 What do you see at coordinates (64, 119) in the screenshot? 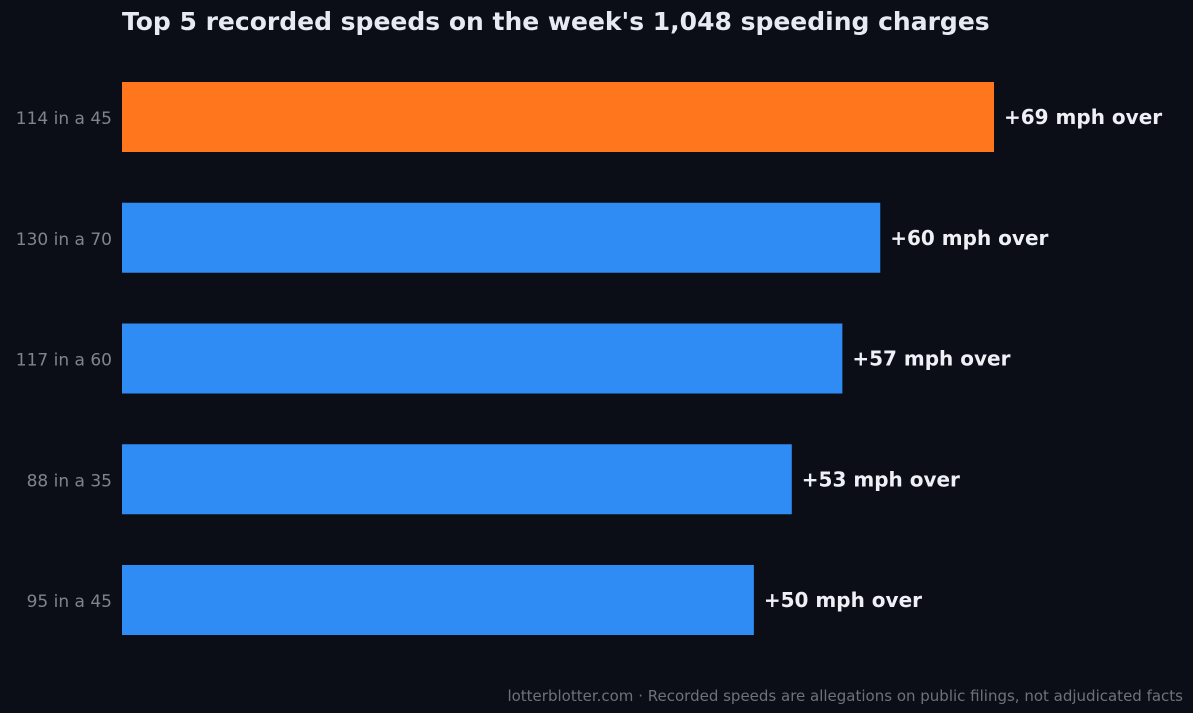
I see `y-tick-label: 114 in a 45` at bounding box center [64, 119].